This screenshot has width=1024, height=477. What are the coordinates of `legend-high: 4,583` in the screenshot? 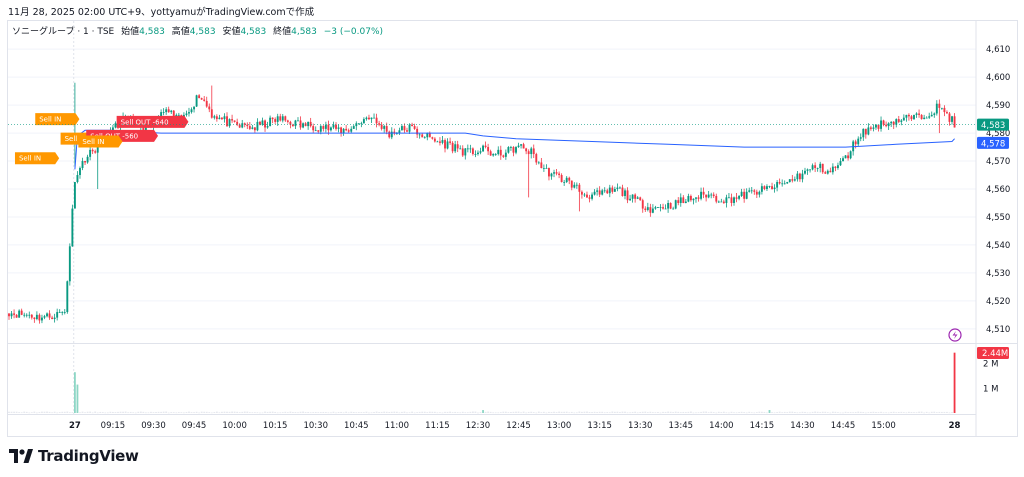 It's located at (202, 32).